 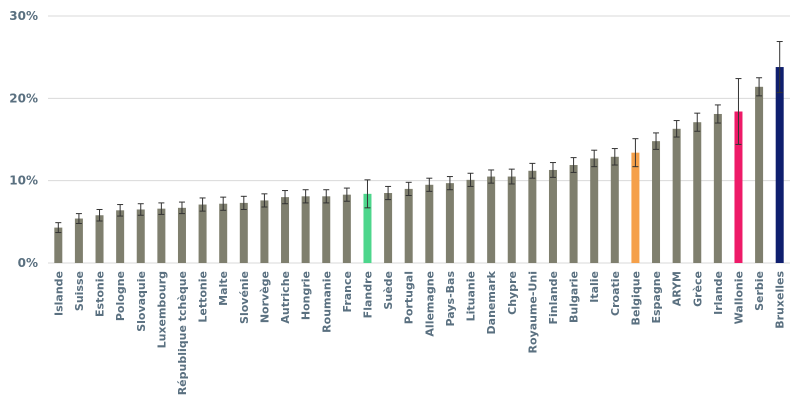 What do you see at coordinates (491, 302) in the screenshot?
I see `x-category-label: Danemark` at bounding box center [491, 302].